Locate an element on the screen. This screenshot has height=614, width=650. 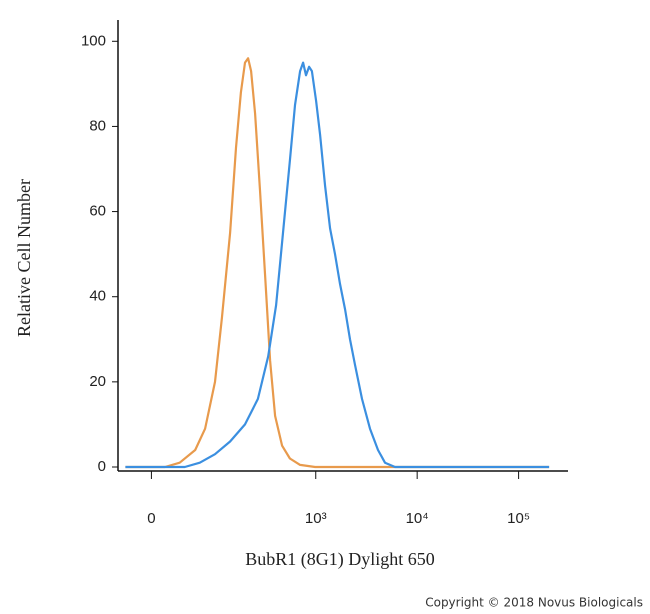
y-tick-label: 0 is located at coordinates (102, 466).